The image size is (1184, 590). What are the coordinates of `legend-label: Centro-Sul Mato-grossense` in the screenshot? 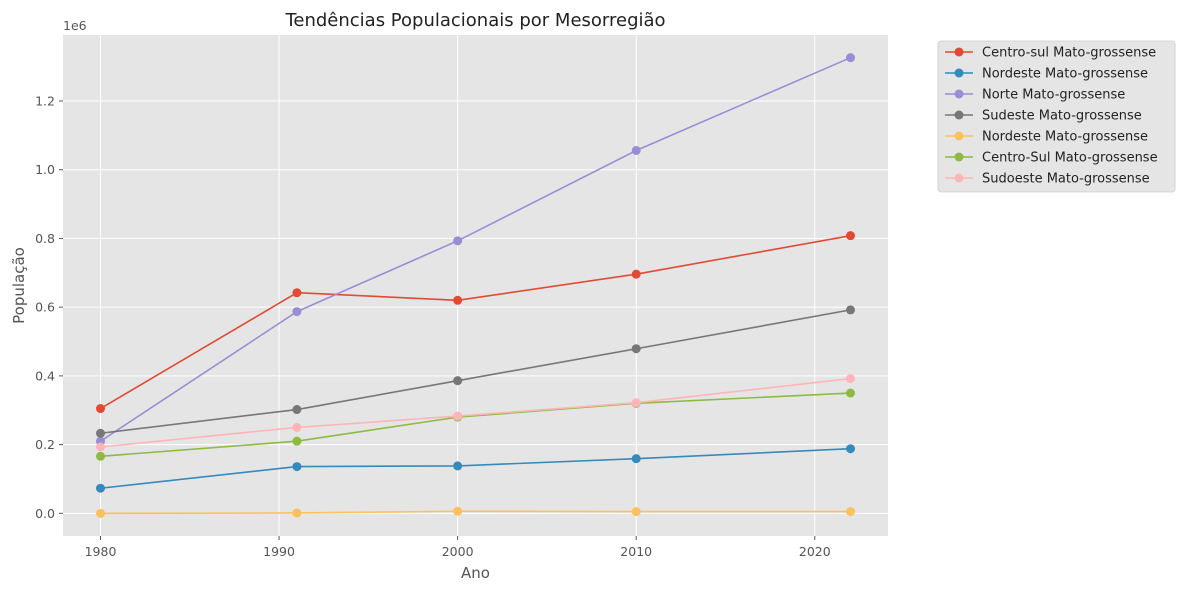 It's located at (1070, 158).